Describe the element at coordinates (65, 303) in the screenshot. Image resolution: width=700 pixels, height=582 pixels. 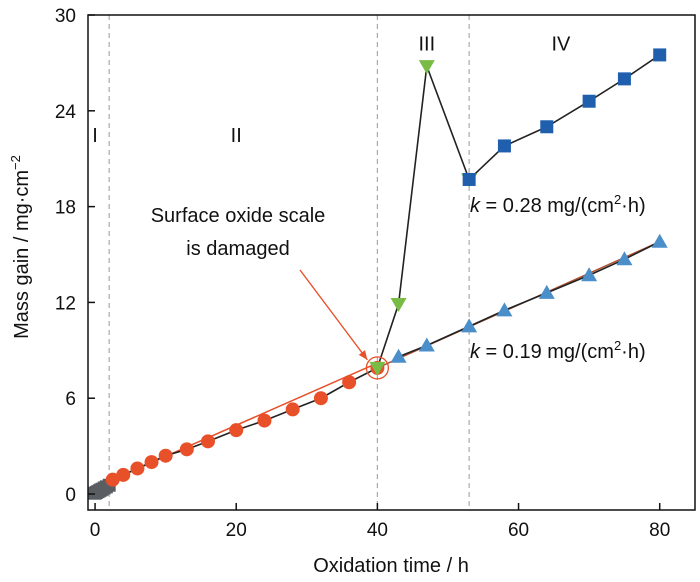
I see `y-tick-label: 12` at that location.